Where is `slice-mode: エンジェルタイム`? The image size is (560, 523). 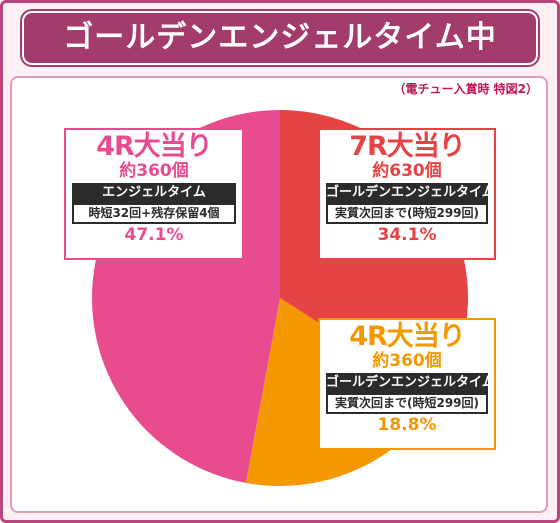 slice-mode: エンジェルタイム is located at coordinates (154, 193).